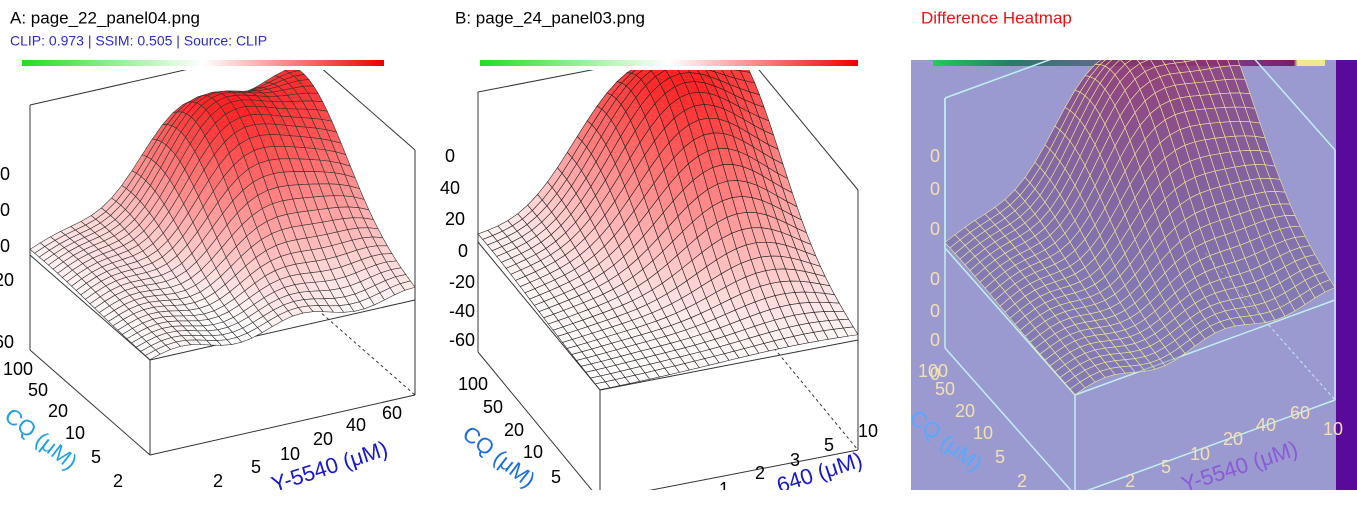 The image size is (1357, 510). What do you see at coordinates (138, 41) in the screenshot?
I see `panel-subtitle: CLIP: 0.973 | SSIM: 0.505 | Source: CLIP` at bounding box center [138, 41].